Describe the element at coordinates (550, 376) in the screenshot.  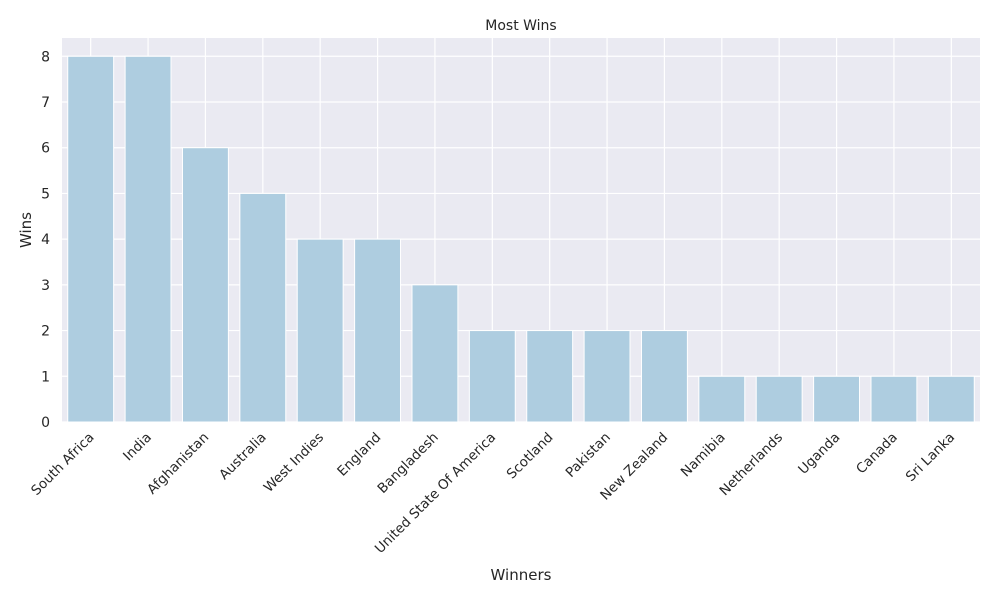
I see `bar-scotland` at that location.